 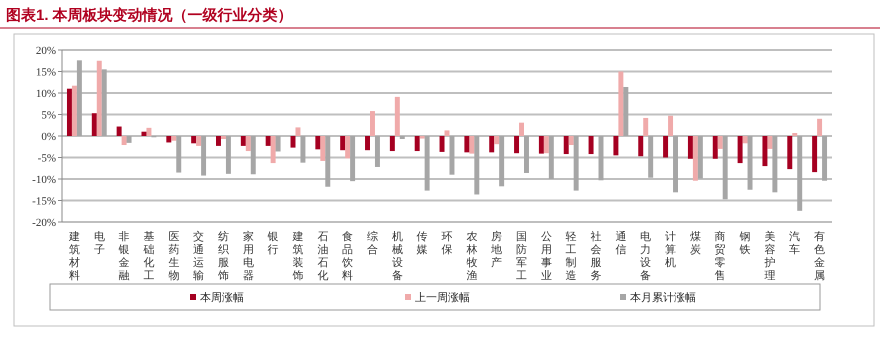 I want to click on x-tick-label: 房地产, so click(x=496, y=249).